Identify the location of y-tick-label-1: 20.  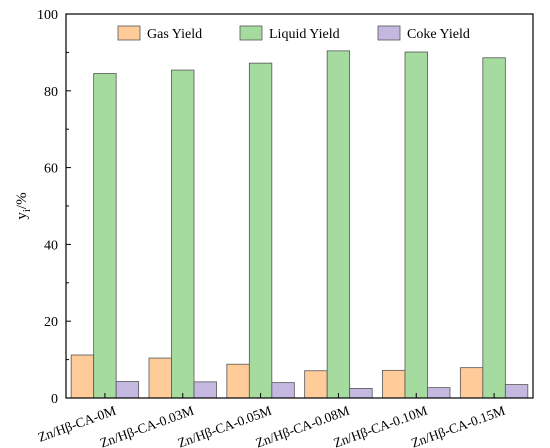
(51, 322).